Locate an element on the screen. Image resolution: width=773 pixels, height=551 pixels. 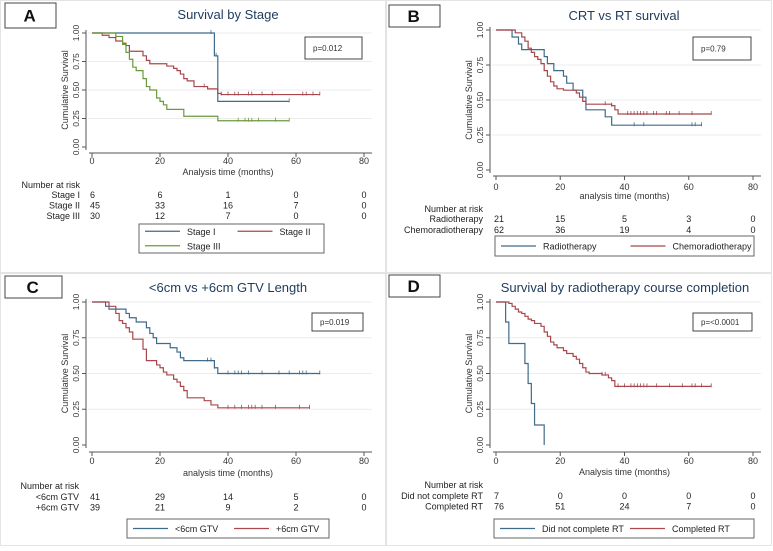
risk-count: 24 is located at coordinates (624, 507).